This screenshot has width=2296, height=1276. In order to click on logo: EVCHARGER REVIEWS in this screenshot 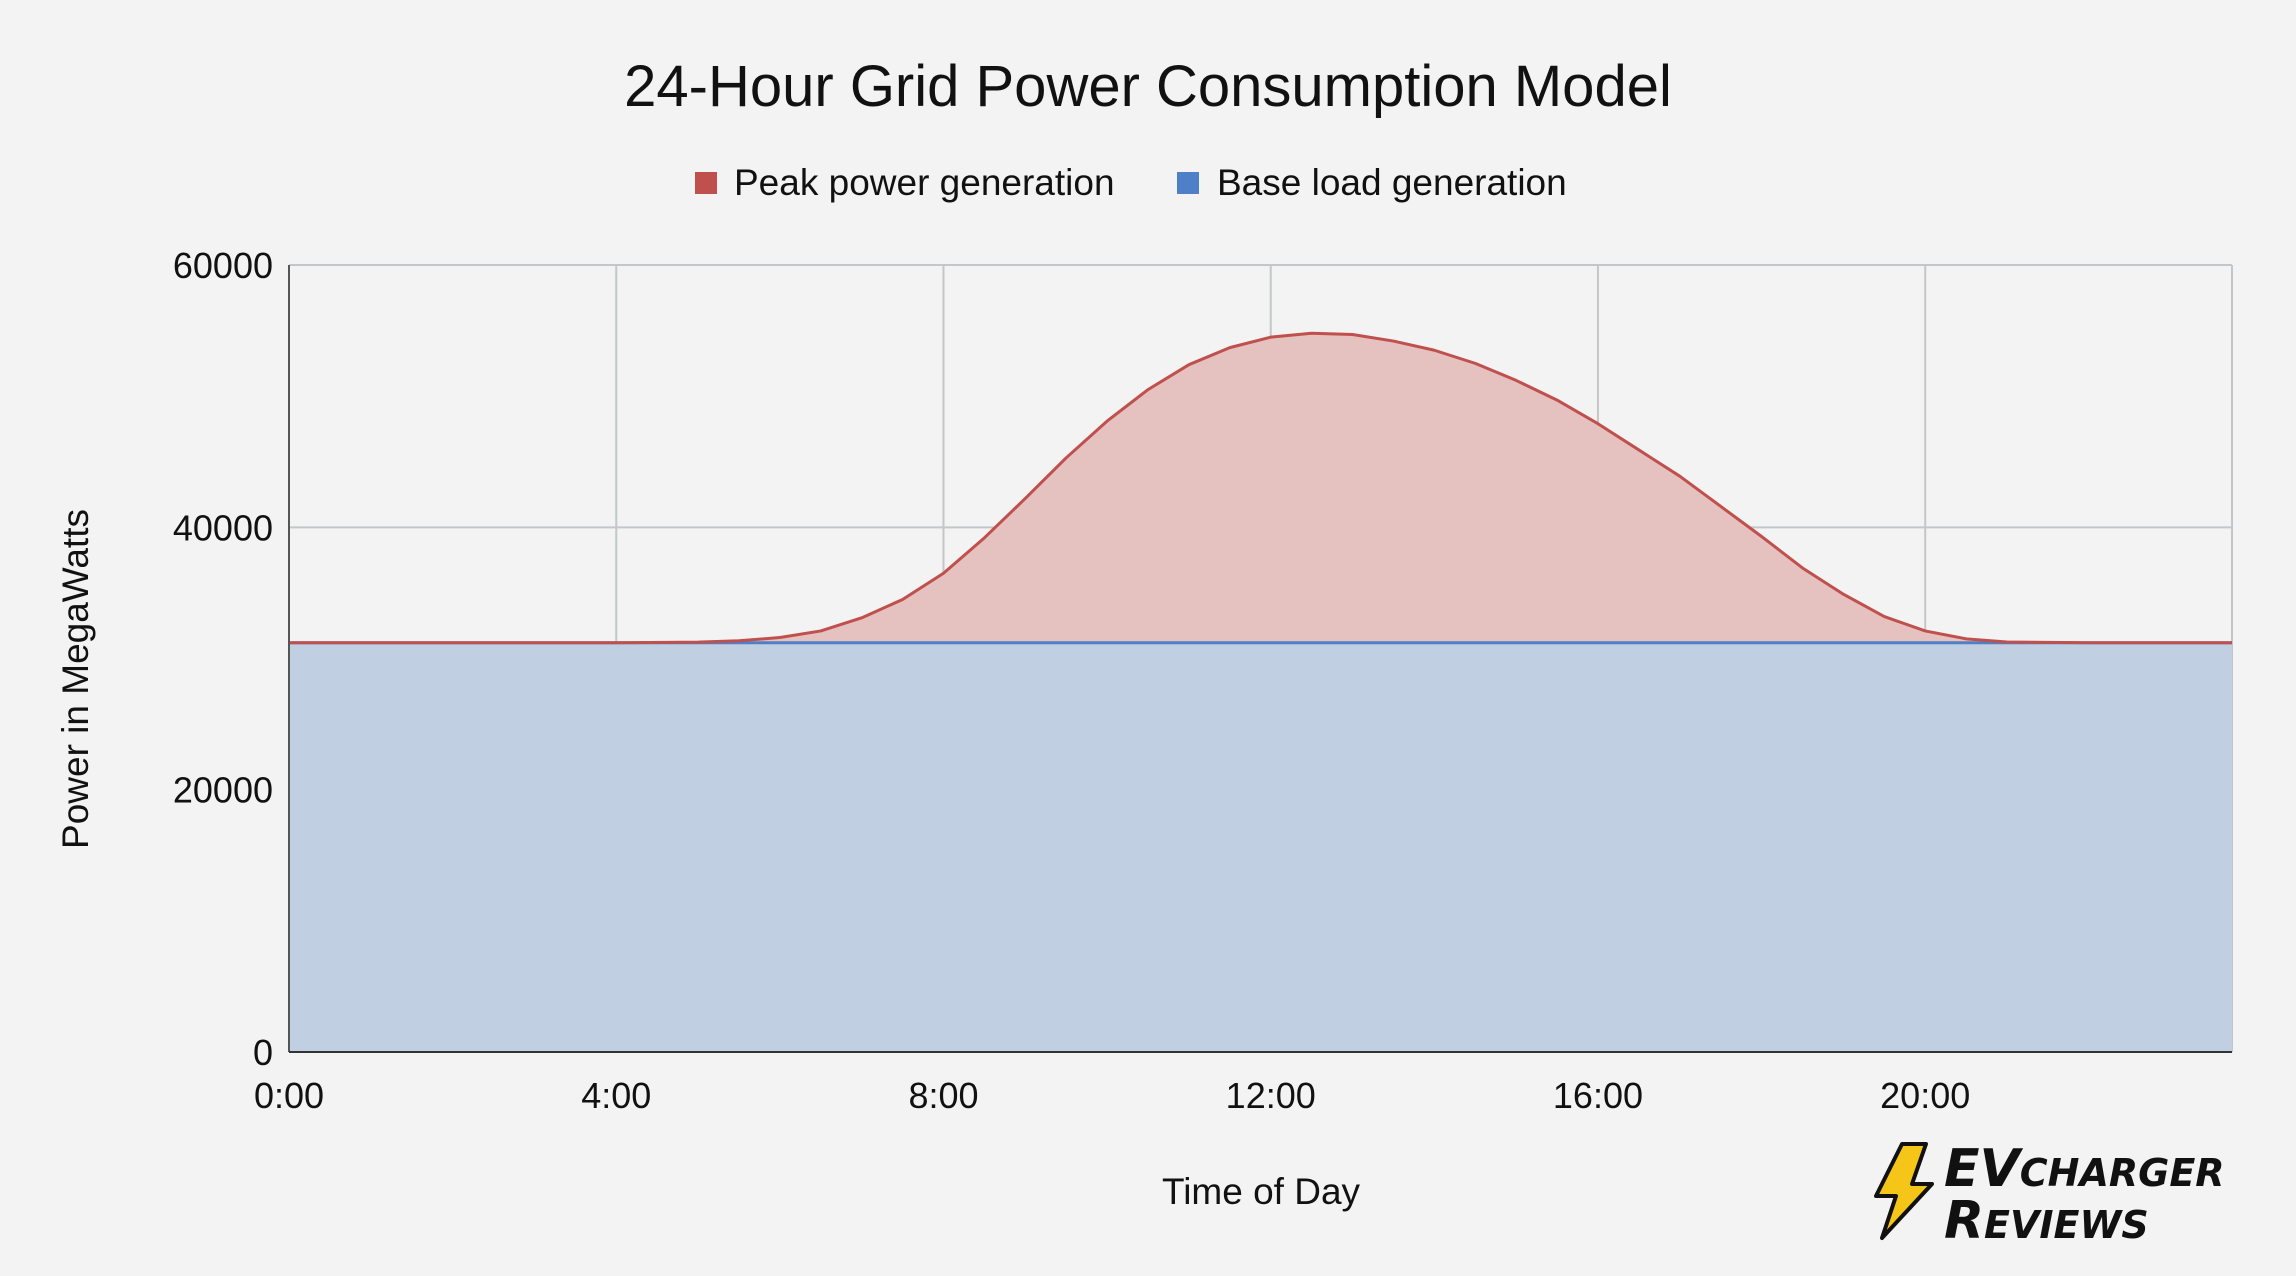, I will do `click(2049, 1195)`.